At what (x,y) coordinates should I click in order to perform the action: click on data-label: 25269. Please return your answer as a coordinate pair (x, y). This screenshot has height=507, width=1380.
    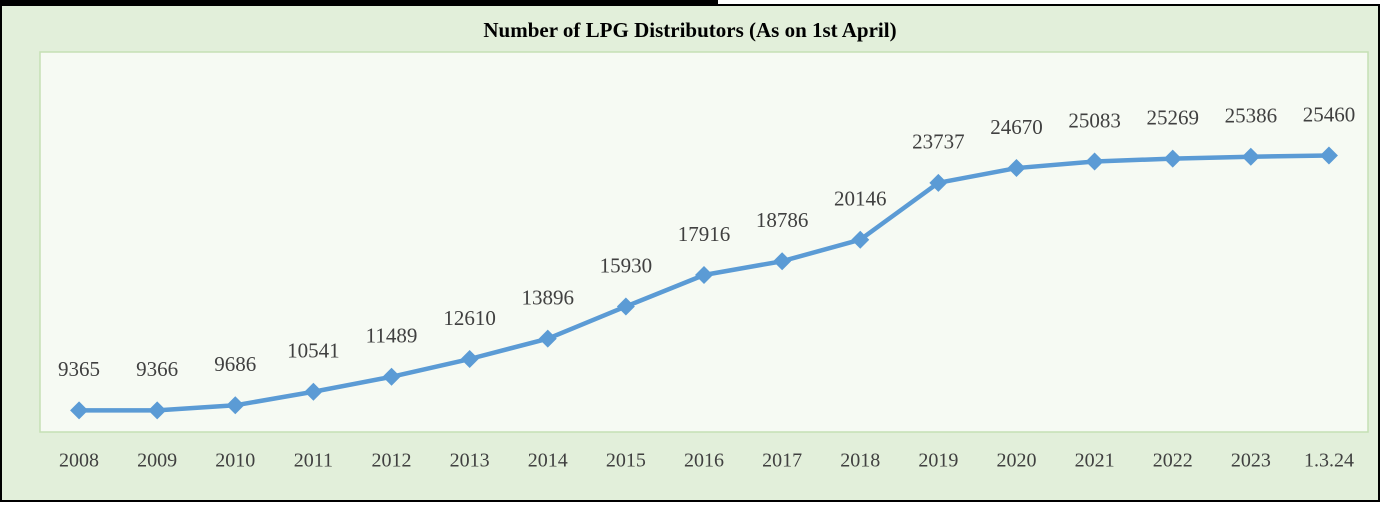
    Looking at the image, I should click on (1172, 117).